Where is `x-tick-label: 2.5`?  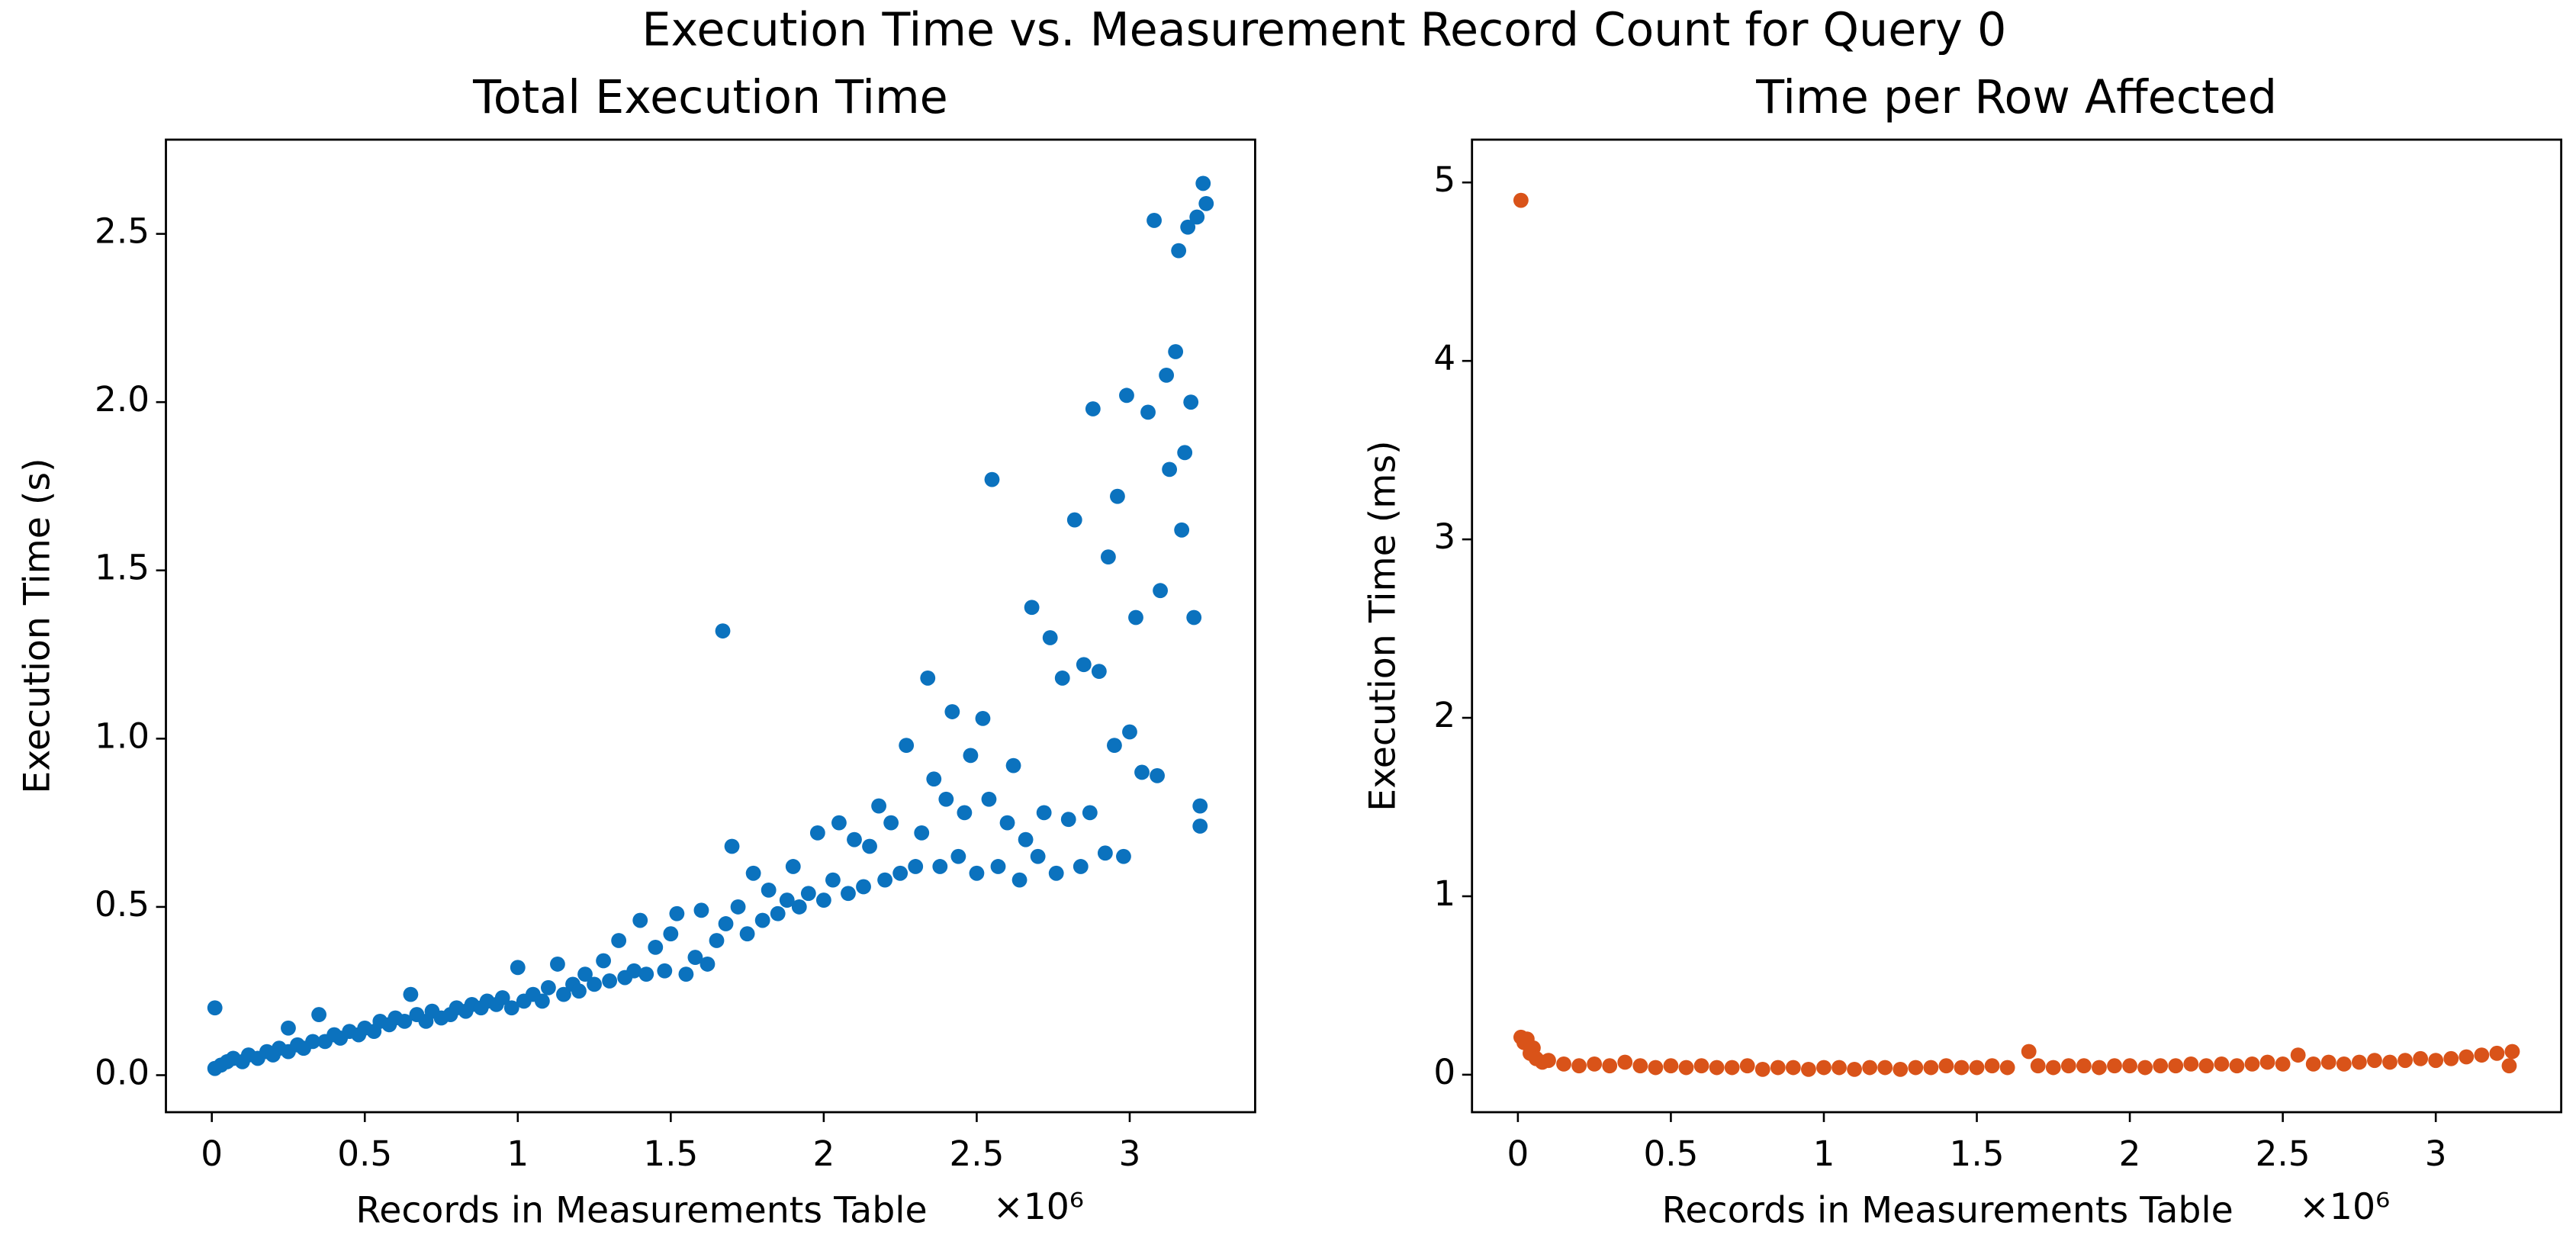 x-tick-label: 2.5 is located at coordinates (2283, 1154).